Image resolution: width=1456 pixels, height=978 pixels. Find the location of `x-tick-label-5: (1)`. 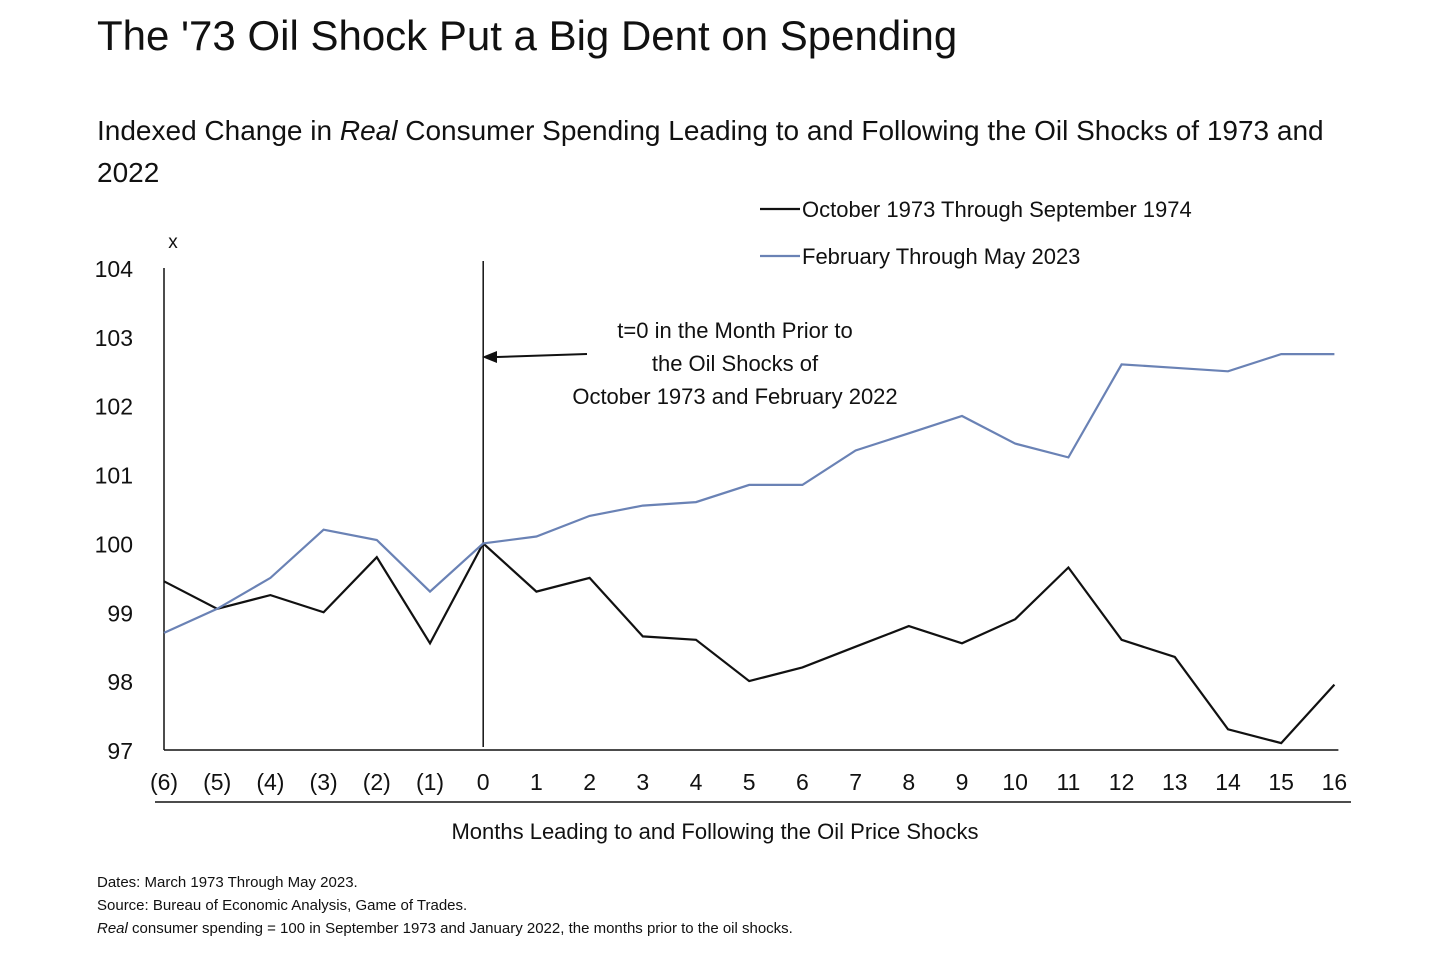

x-tick-label-5: (1) is located at coordinates (430, 782).